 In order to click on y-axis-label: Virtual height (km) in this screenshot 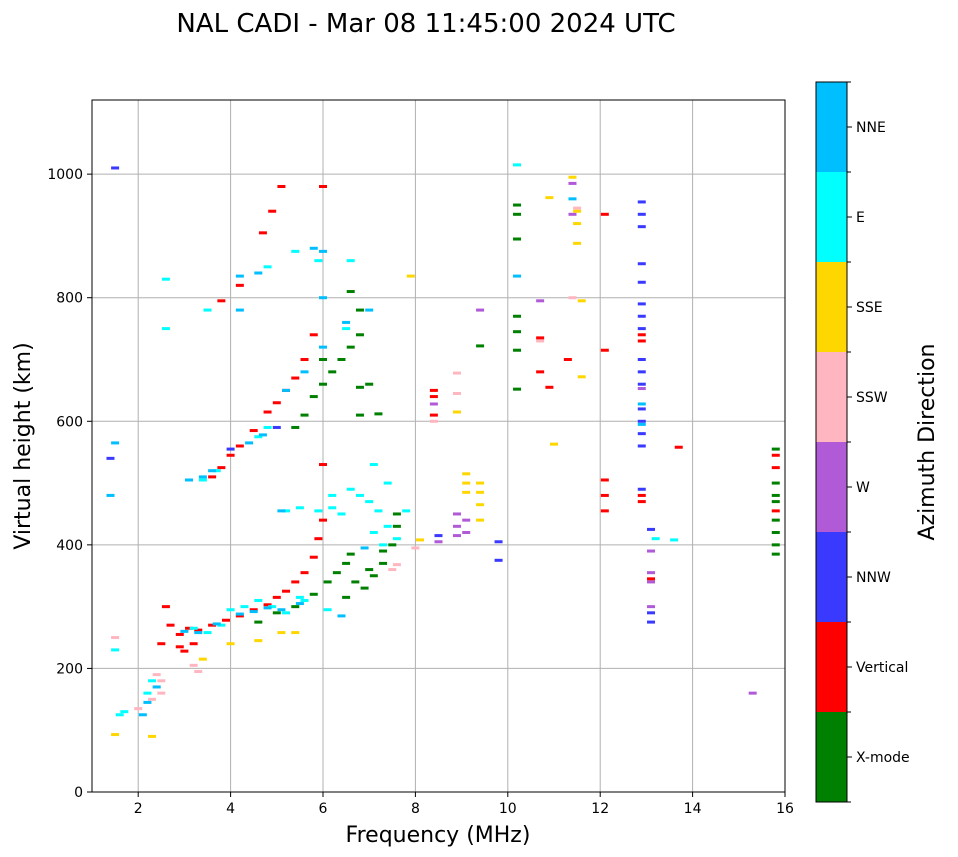, I will do `click(23, 445)`.